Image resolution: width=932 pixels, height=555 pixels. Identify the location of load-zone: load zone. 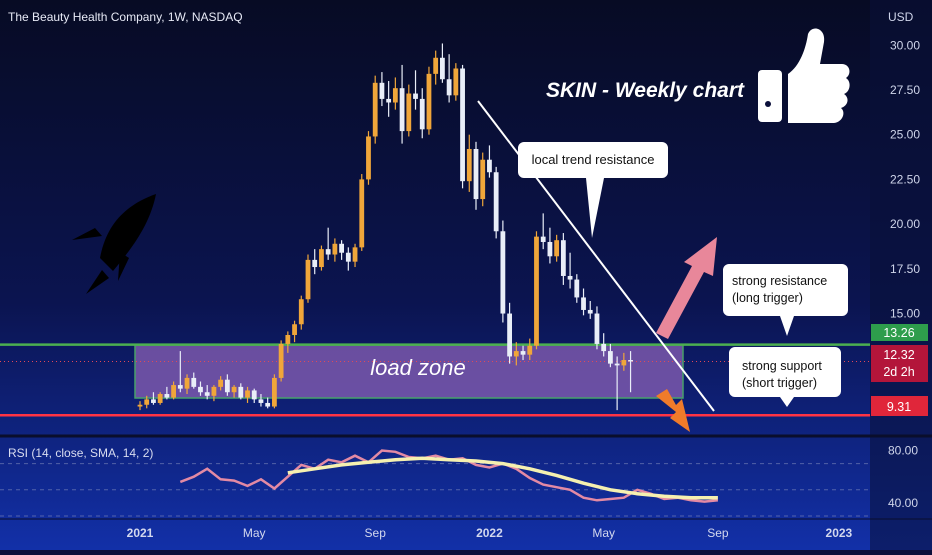
(409, 371).